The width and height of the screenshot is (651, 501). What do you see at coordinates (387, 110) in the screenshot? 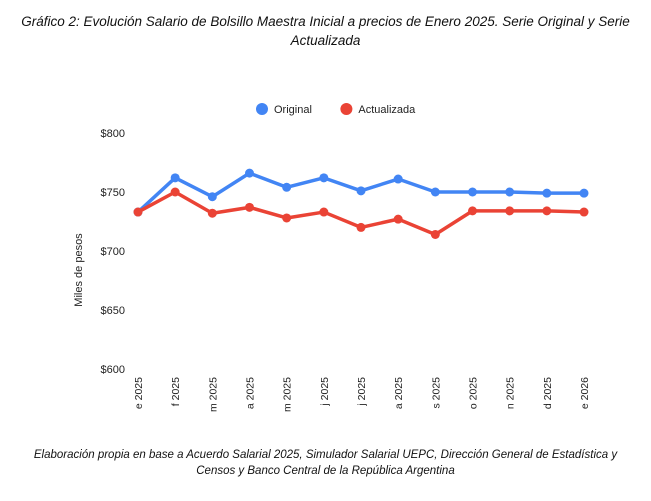
I see `legend-label: Actualizada` at bounding box center [387, 110].